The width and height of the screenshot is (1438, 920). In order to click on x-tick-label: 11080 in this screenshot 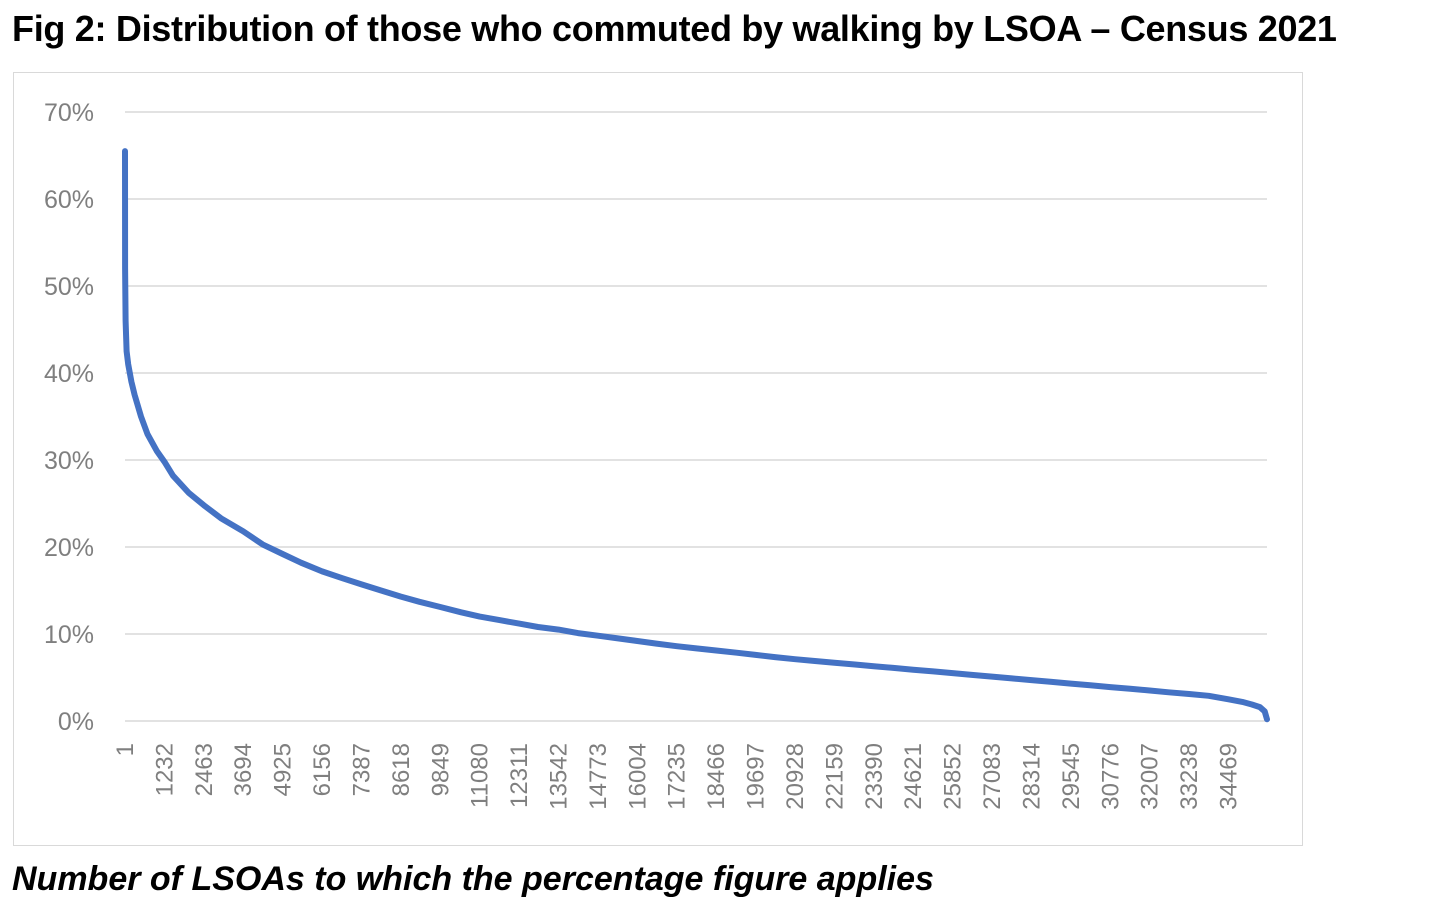, I will do `click(480, 775)`.